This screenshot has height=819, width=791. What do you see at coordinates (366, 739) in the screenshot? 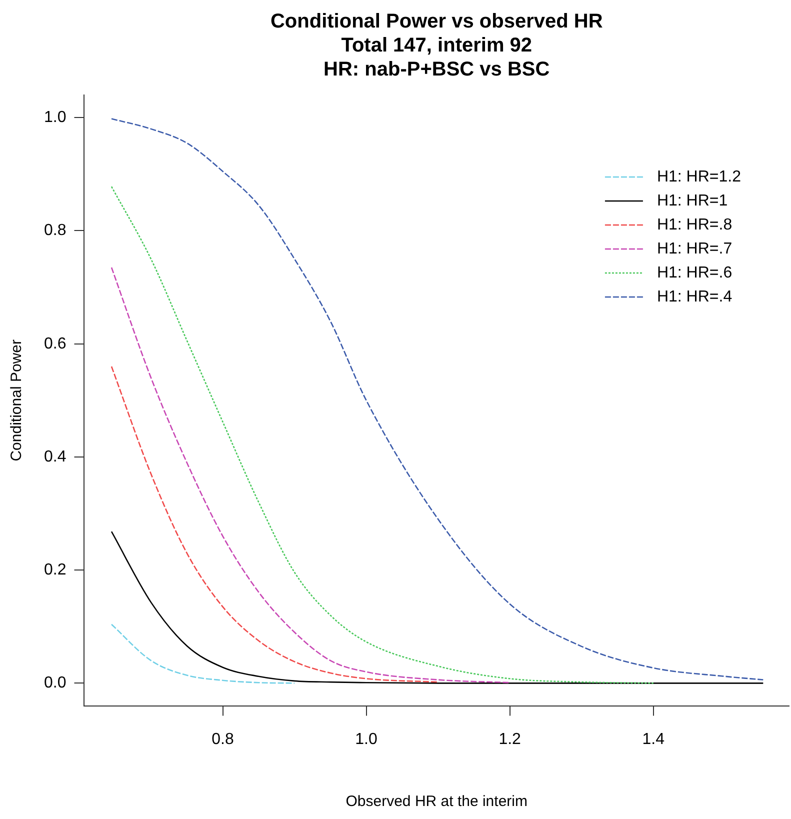
I see `x-tick-label: 1.0` at bounding box center [366, 739].